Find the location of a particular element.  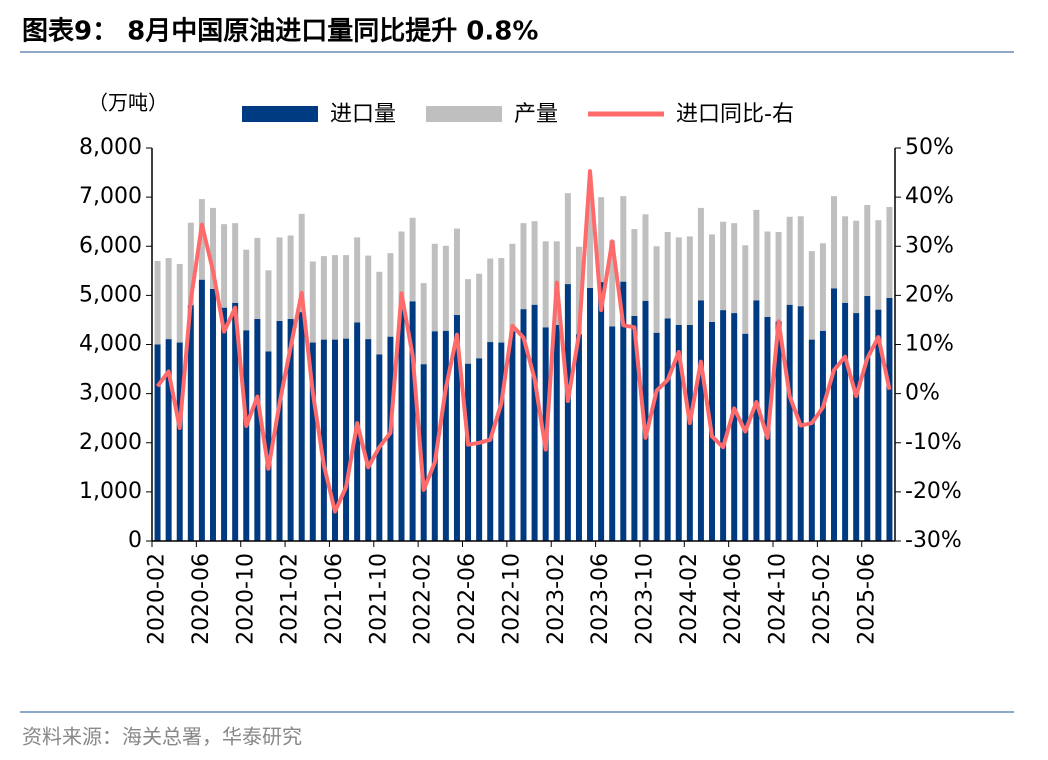

y2-tick-label: 0% is located at coordinates (922, 393).